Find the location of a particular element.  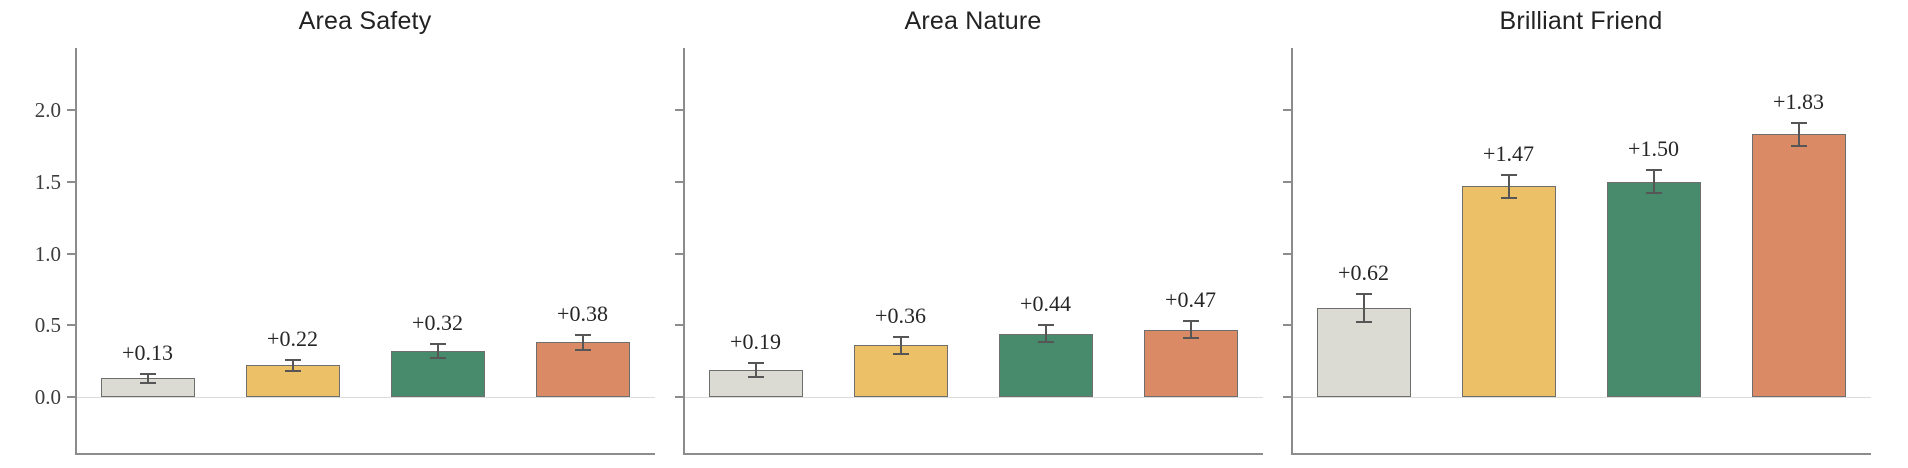

value-label: +0.22 is located at coordinates (292, 338).